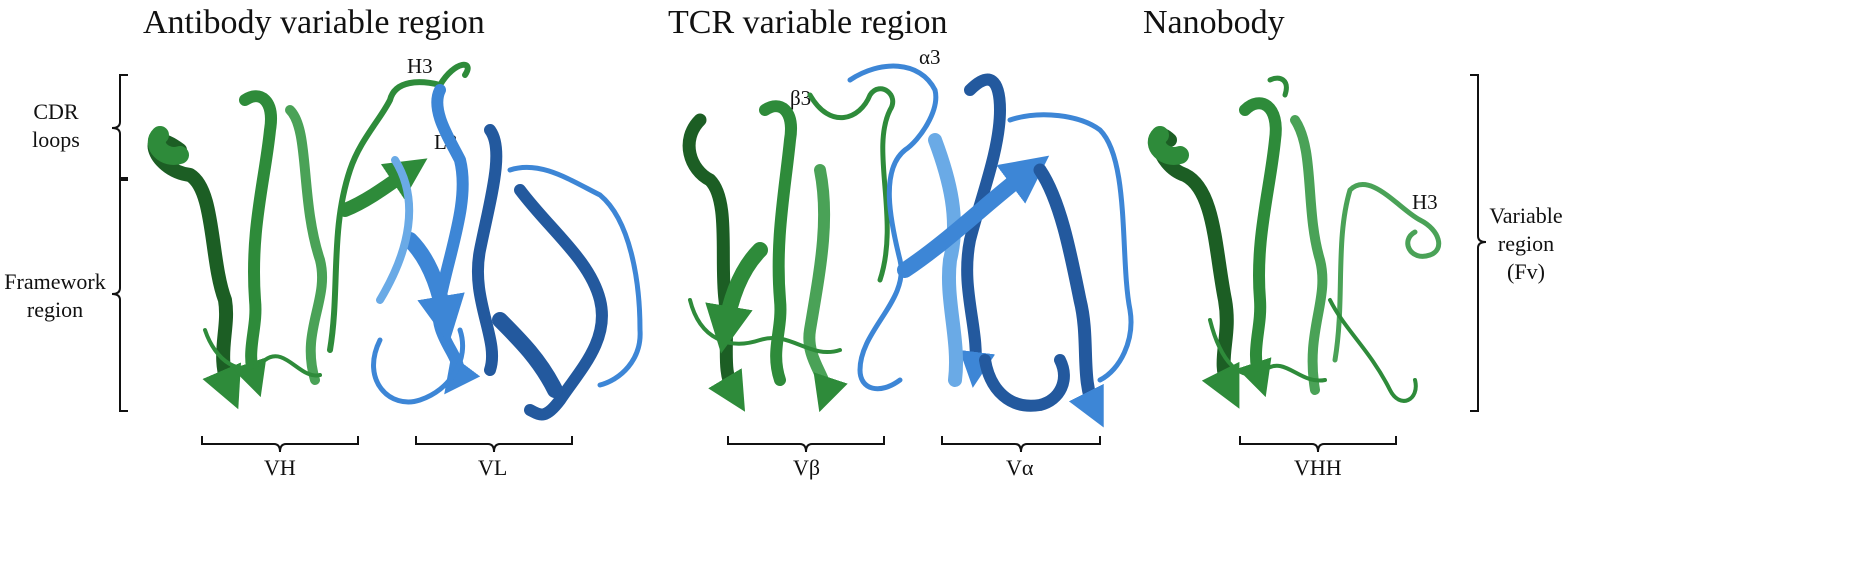 The image size is (1866, 575). Describe the element at coordinates (990, 245) in the screenshot. I see `tcr-valpha-ribbon` at that location.